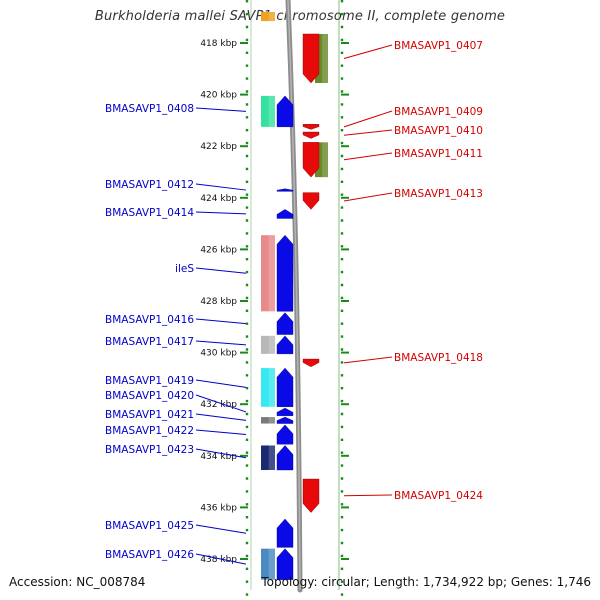 This screenshot has width=600, height=600. What do you see at coordinates (438, 154) in the screenshot?
I see `gene-label-bmasavp1-0411: BMASAVP1_0411` at bounding box center [438, 154].